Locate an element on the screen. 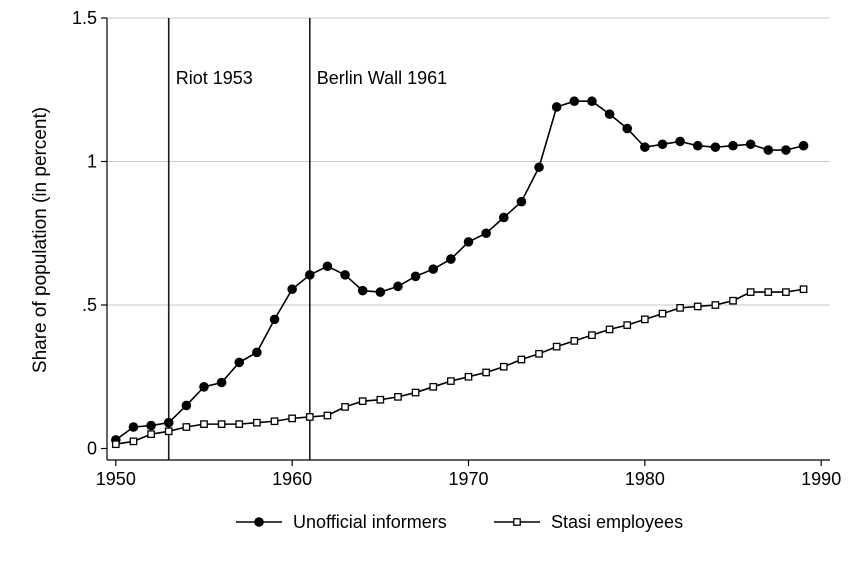 This screenshot has width=850, height=567. y-tick-label: 1.5 is located at coordinates (84, 18).